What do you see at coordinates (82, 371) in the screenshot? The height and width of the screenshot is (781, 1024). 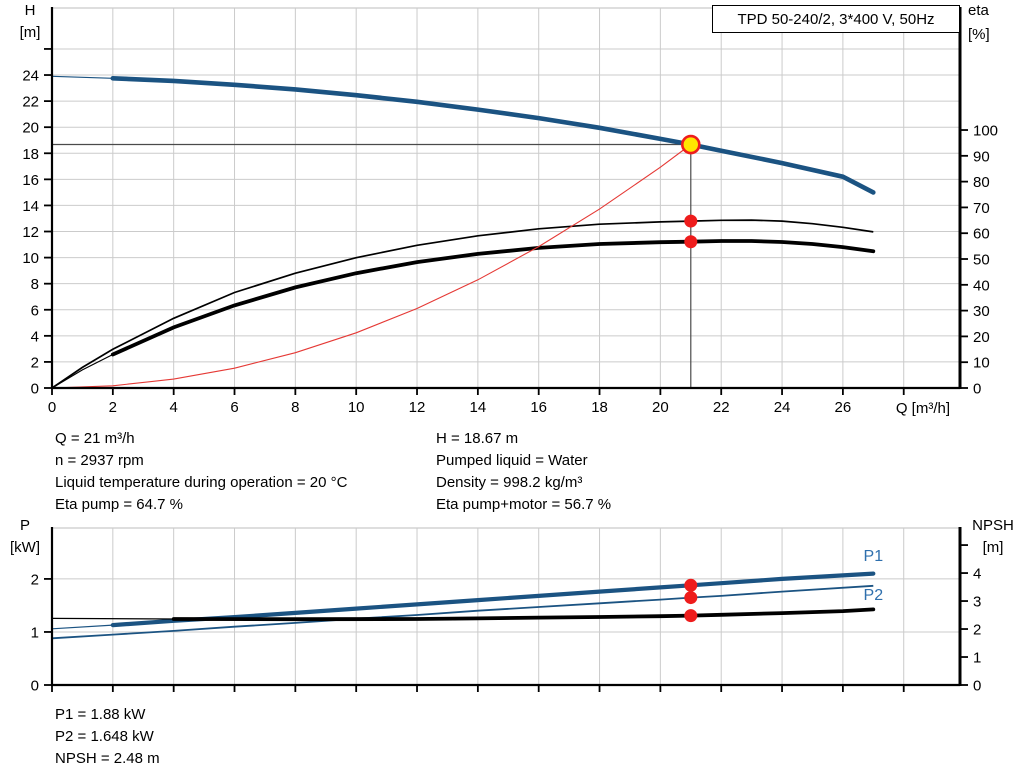 I see `eta-pump-motor-curve-lead` at bounding box center [82, 371].